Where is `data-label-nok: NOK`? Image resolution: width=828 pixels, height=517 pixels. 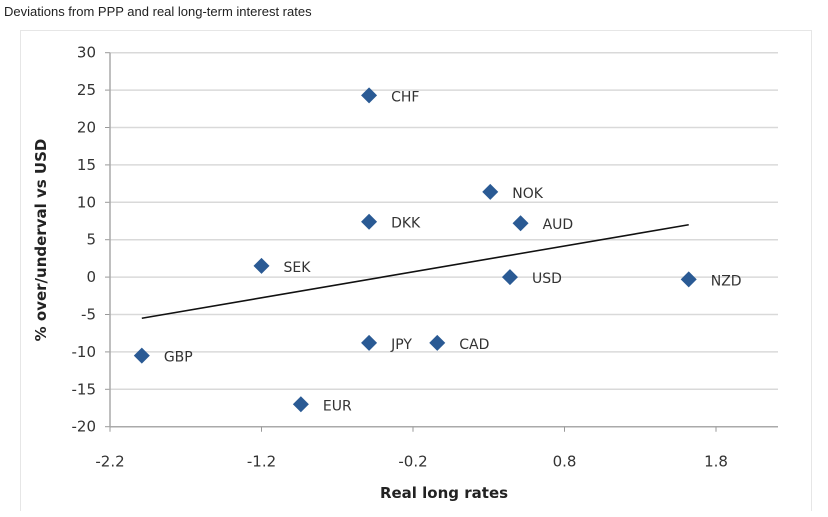
data-label-nok: NOK is located at coordinates (527, 194).